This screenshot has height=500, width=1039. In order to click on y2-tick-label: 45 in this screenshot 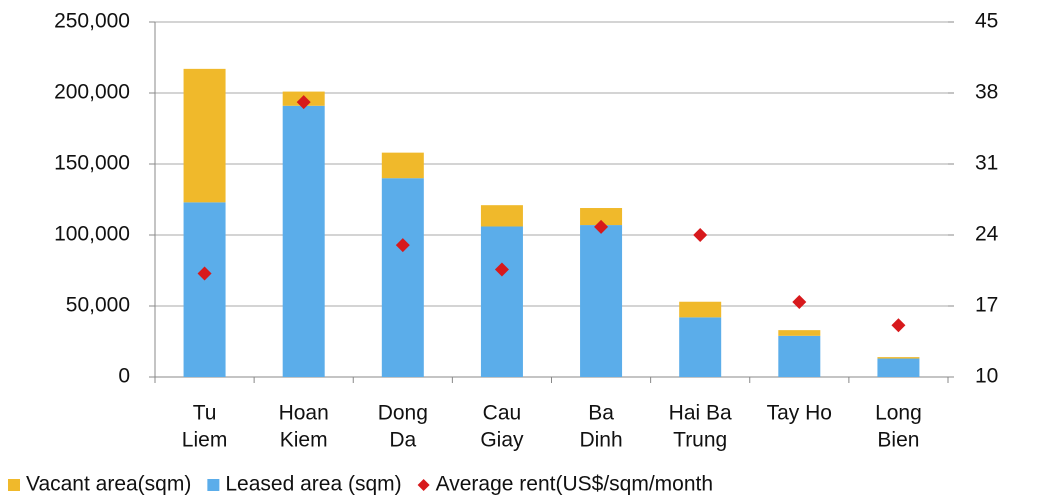, I will do `click(986, 21)`.